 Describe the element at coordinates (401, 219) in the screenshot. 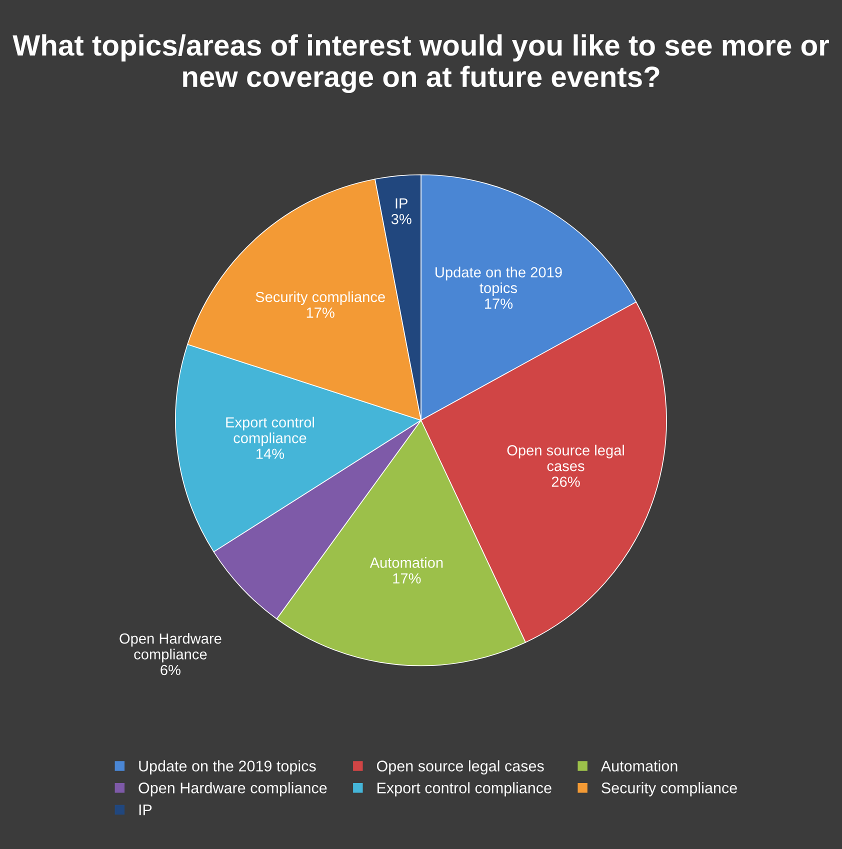

I see `data-label: 3%` at that location.